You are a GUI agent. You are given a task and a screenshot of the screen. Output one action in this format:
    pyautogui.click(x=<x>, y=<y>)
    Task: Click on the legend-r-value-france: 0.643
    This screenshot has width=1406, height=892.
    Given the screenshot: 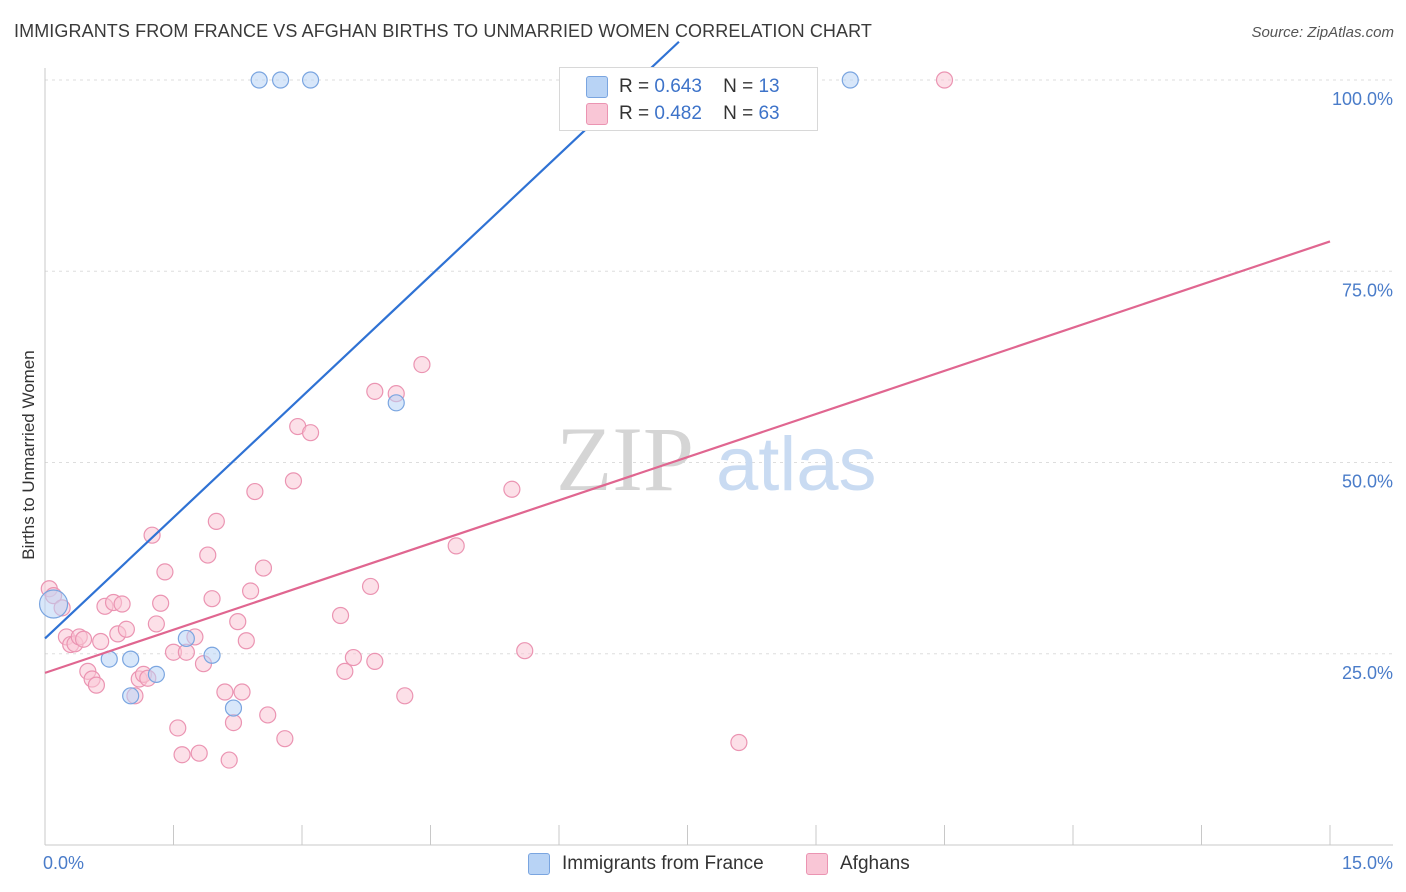 What is the action you would take?
    pyautogui.click(x=678, y=86)
    